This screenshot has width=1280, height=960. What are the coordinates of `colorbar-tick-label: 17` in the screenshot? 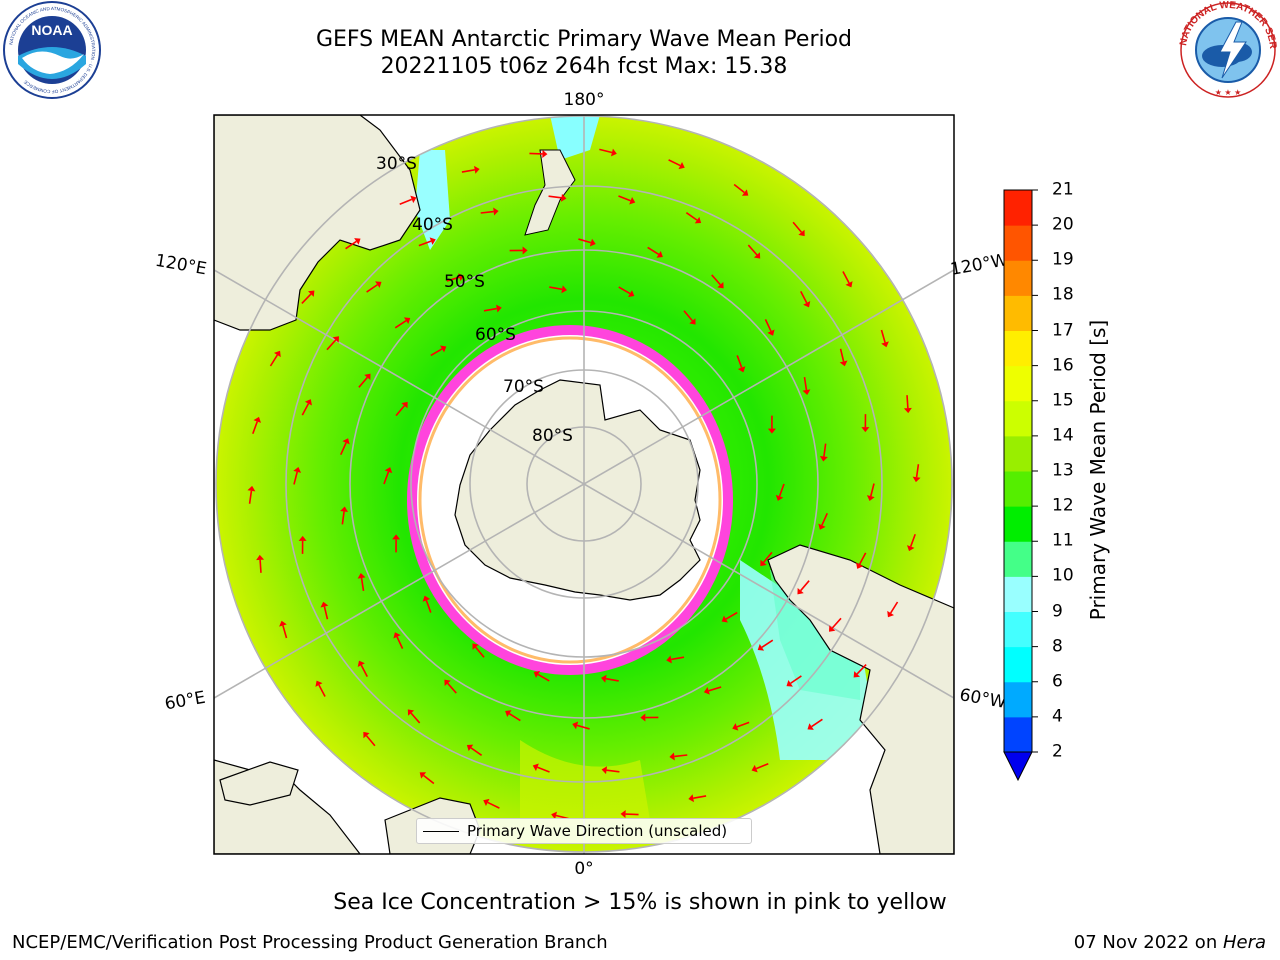 It's located at (1063, 330).